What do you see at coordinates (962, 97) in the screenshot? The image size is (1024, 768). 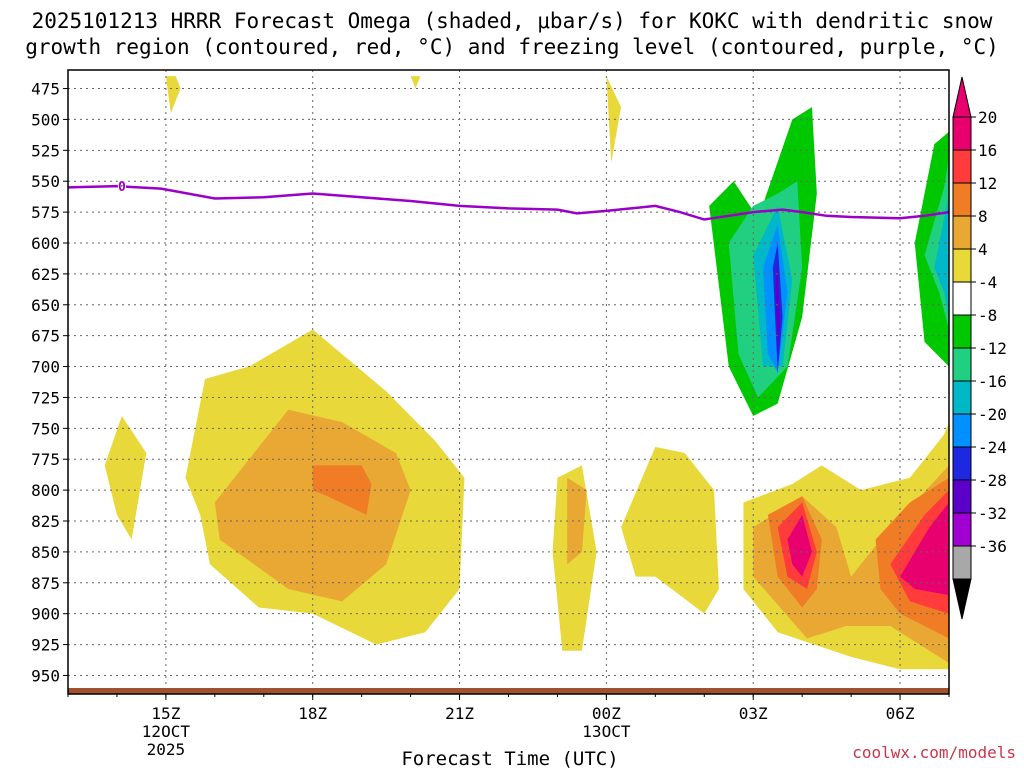 I see `colorbar-top-arrow` at bounding box center [962, 97].